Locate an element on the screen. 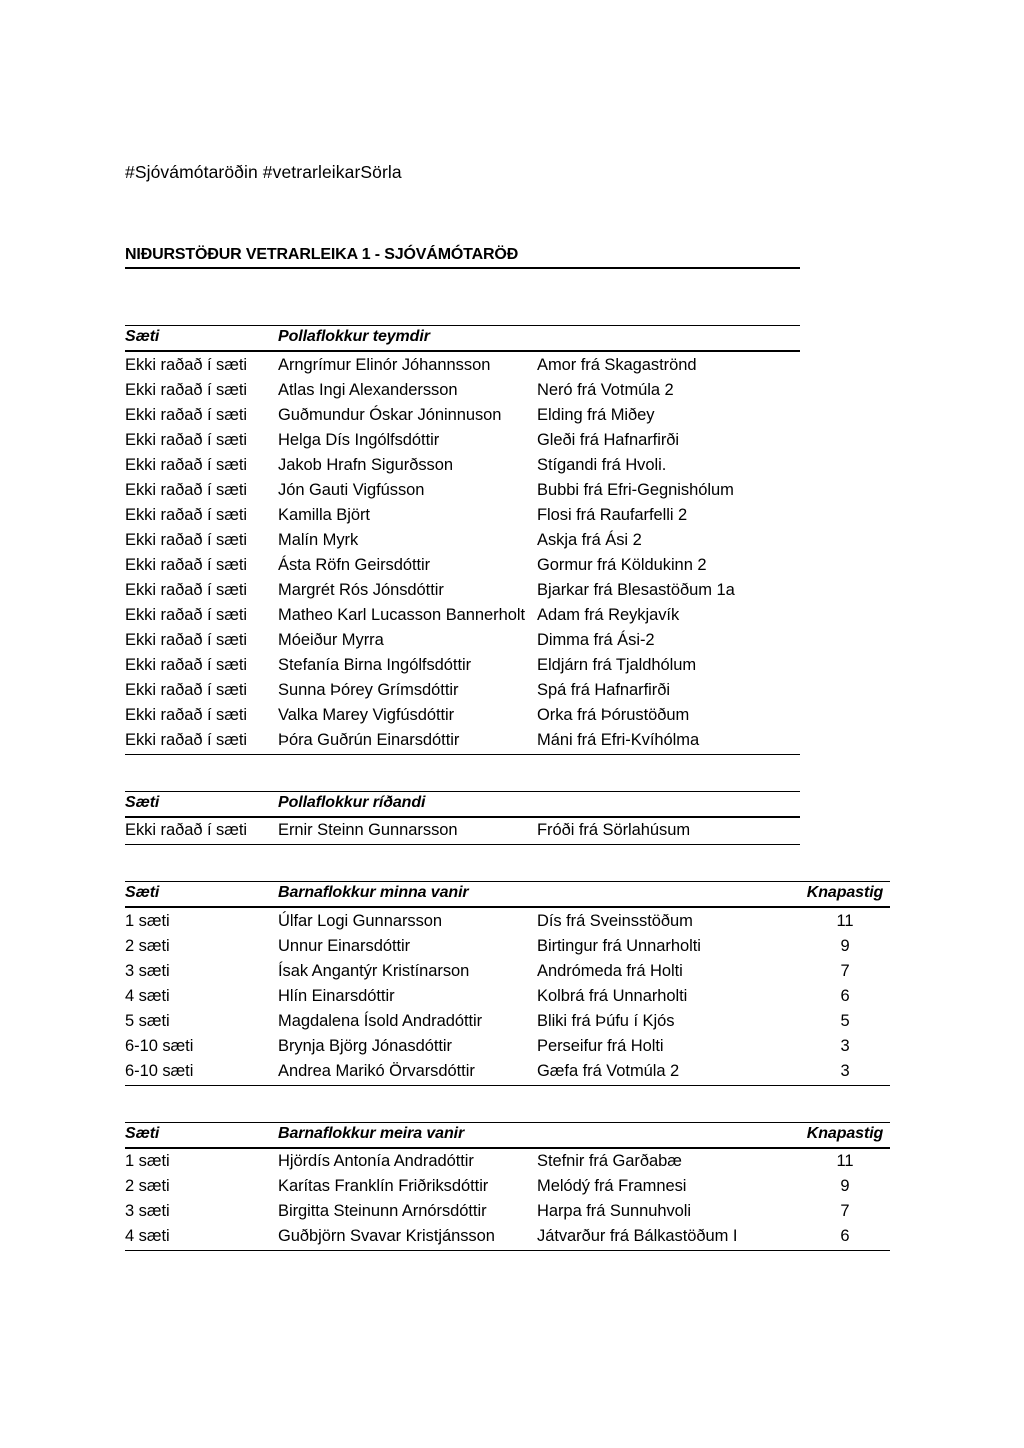  cell-horse-name: Neró frá Votmúla 2 is located at coordinates (605, 389).